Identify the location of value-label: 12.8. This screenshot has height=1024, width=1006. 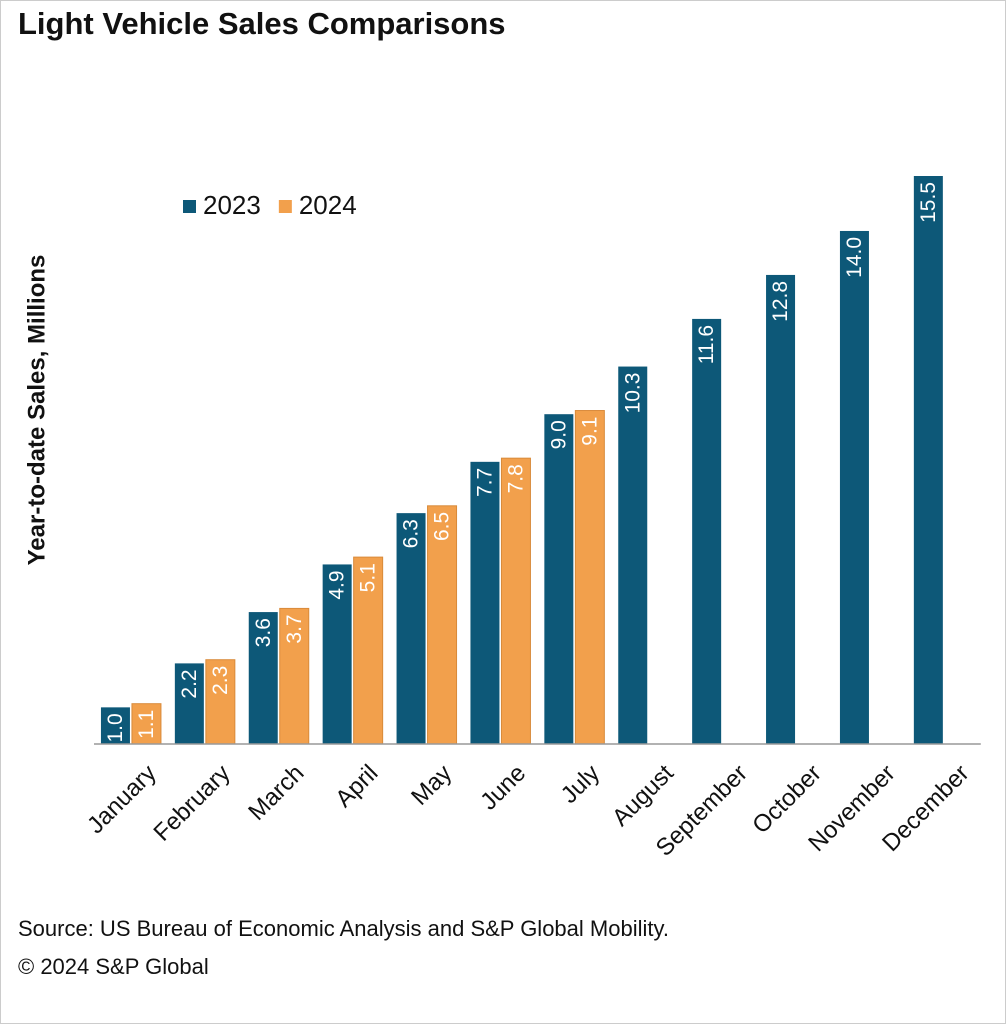
(780, 301).